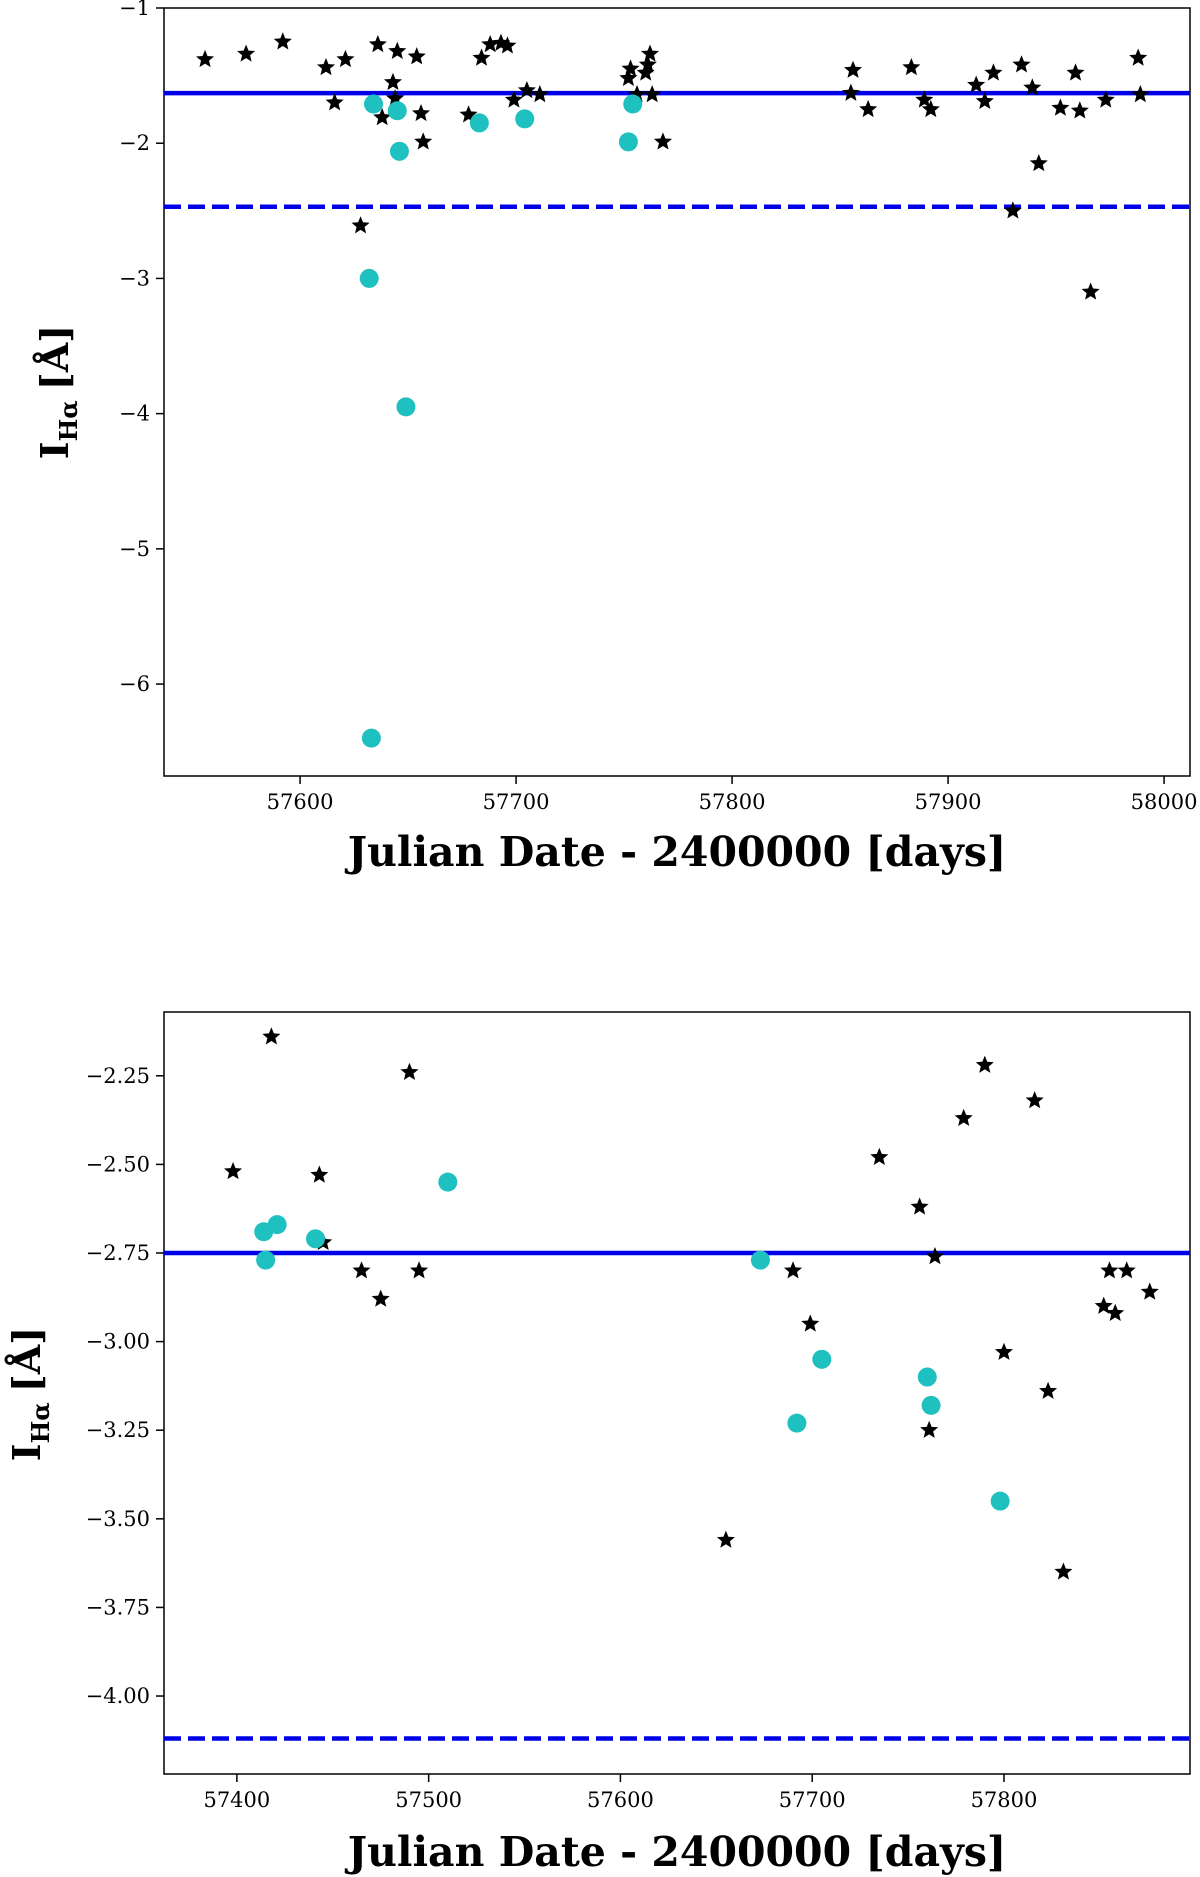  What do you see at coordinates (134, 684) in the screenshot?
I see `top-y-tick-label: −6` at bounding box center [134, 684].